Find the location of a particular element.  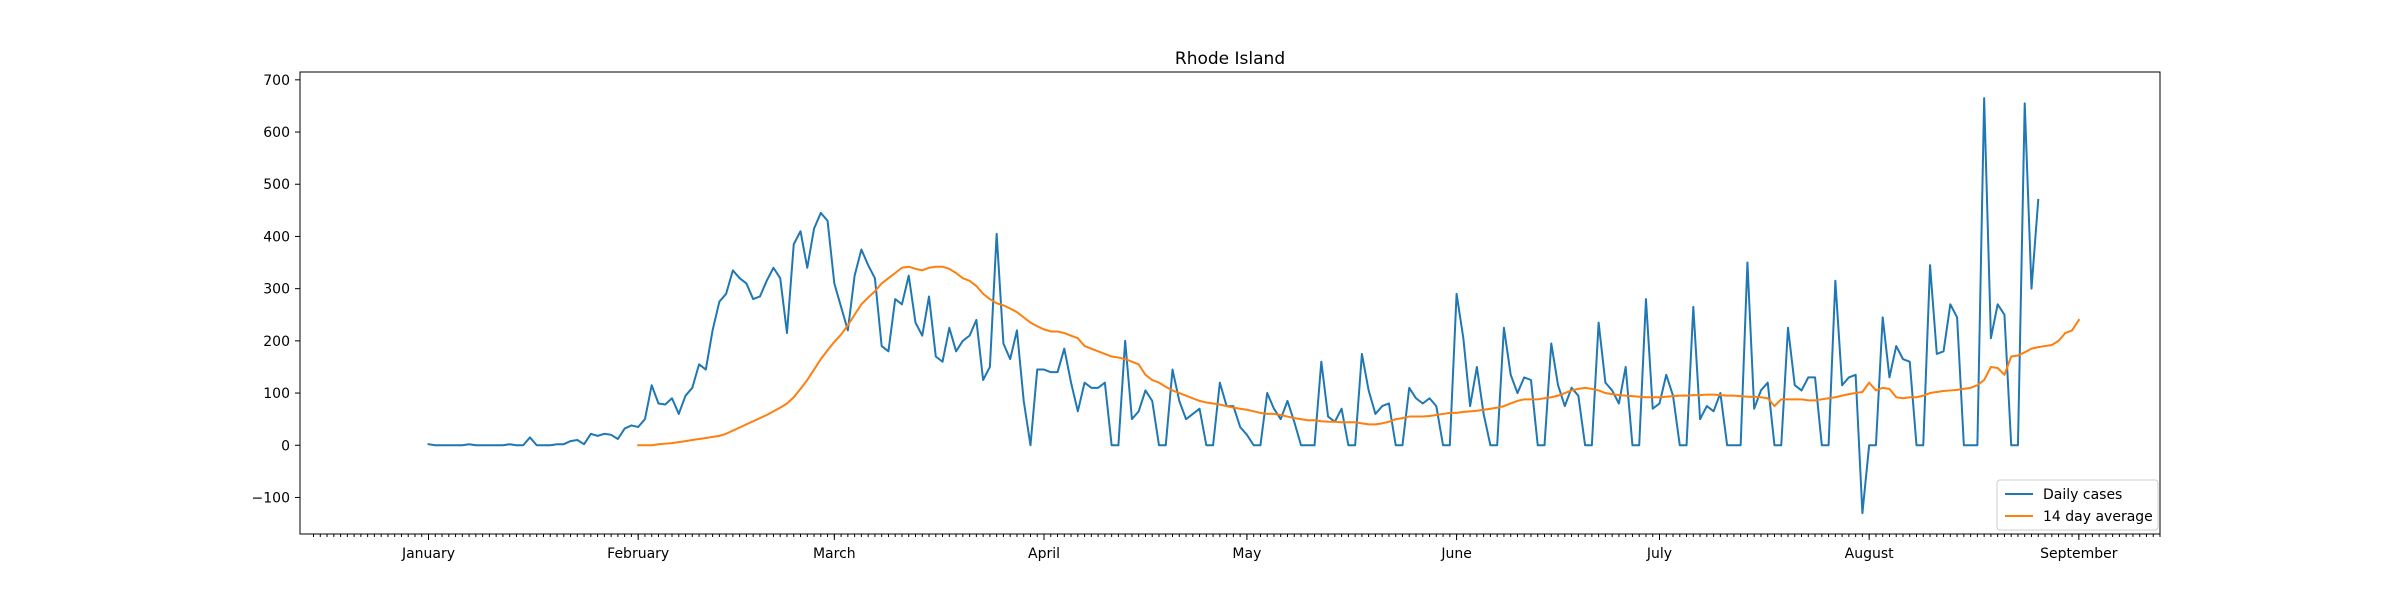

y-tick-label: 300 is located at coordinates (276, 290).